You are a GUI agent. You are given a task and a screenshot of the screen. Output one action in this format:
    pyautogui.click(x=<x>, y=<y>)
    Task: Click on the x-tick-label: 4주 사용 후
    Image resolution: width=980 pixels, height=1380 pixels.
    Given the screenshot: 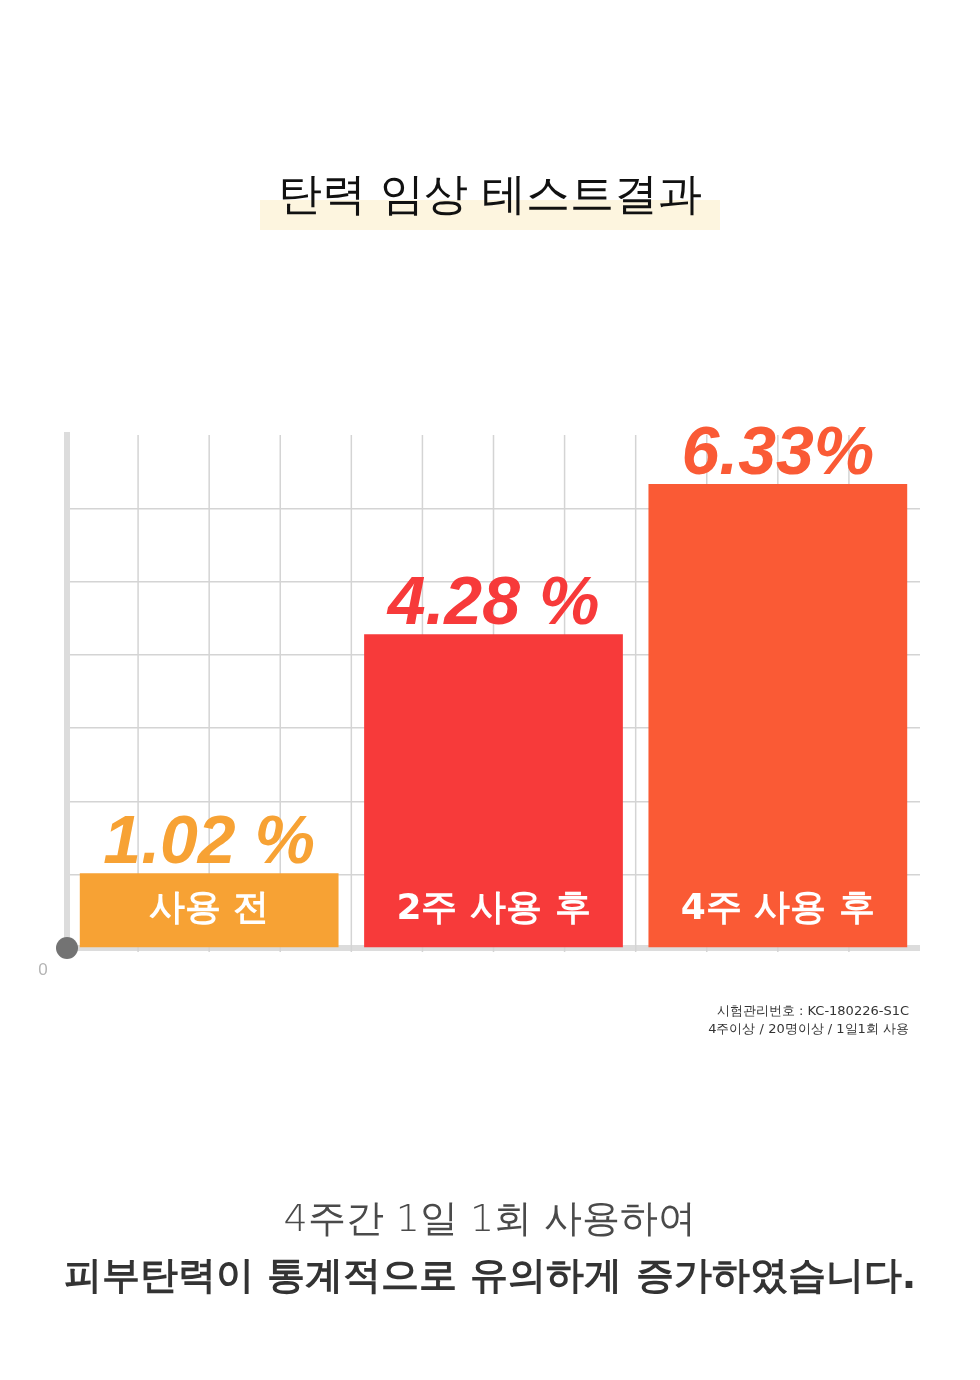 What is the action you would take?
    pyautogui.click(x=777, y=906)
    